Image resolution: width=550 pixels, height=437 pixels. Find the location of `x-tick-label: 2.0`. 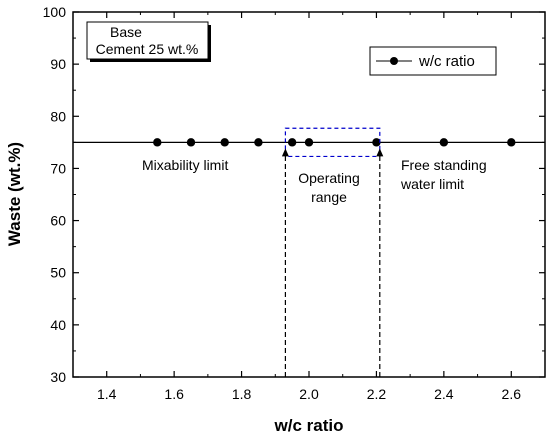

x-tick-label: 2.0 is located at coordinates (309, 394).